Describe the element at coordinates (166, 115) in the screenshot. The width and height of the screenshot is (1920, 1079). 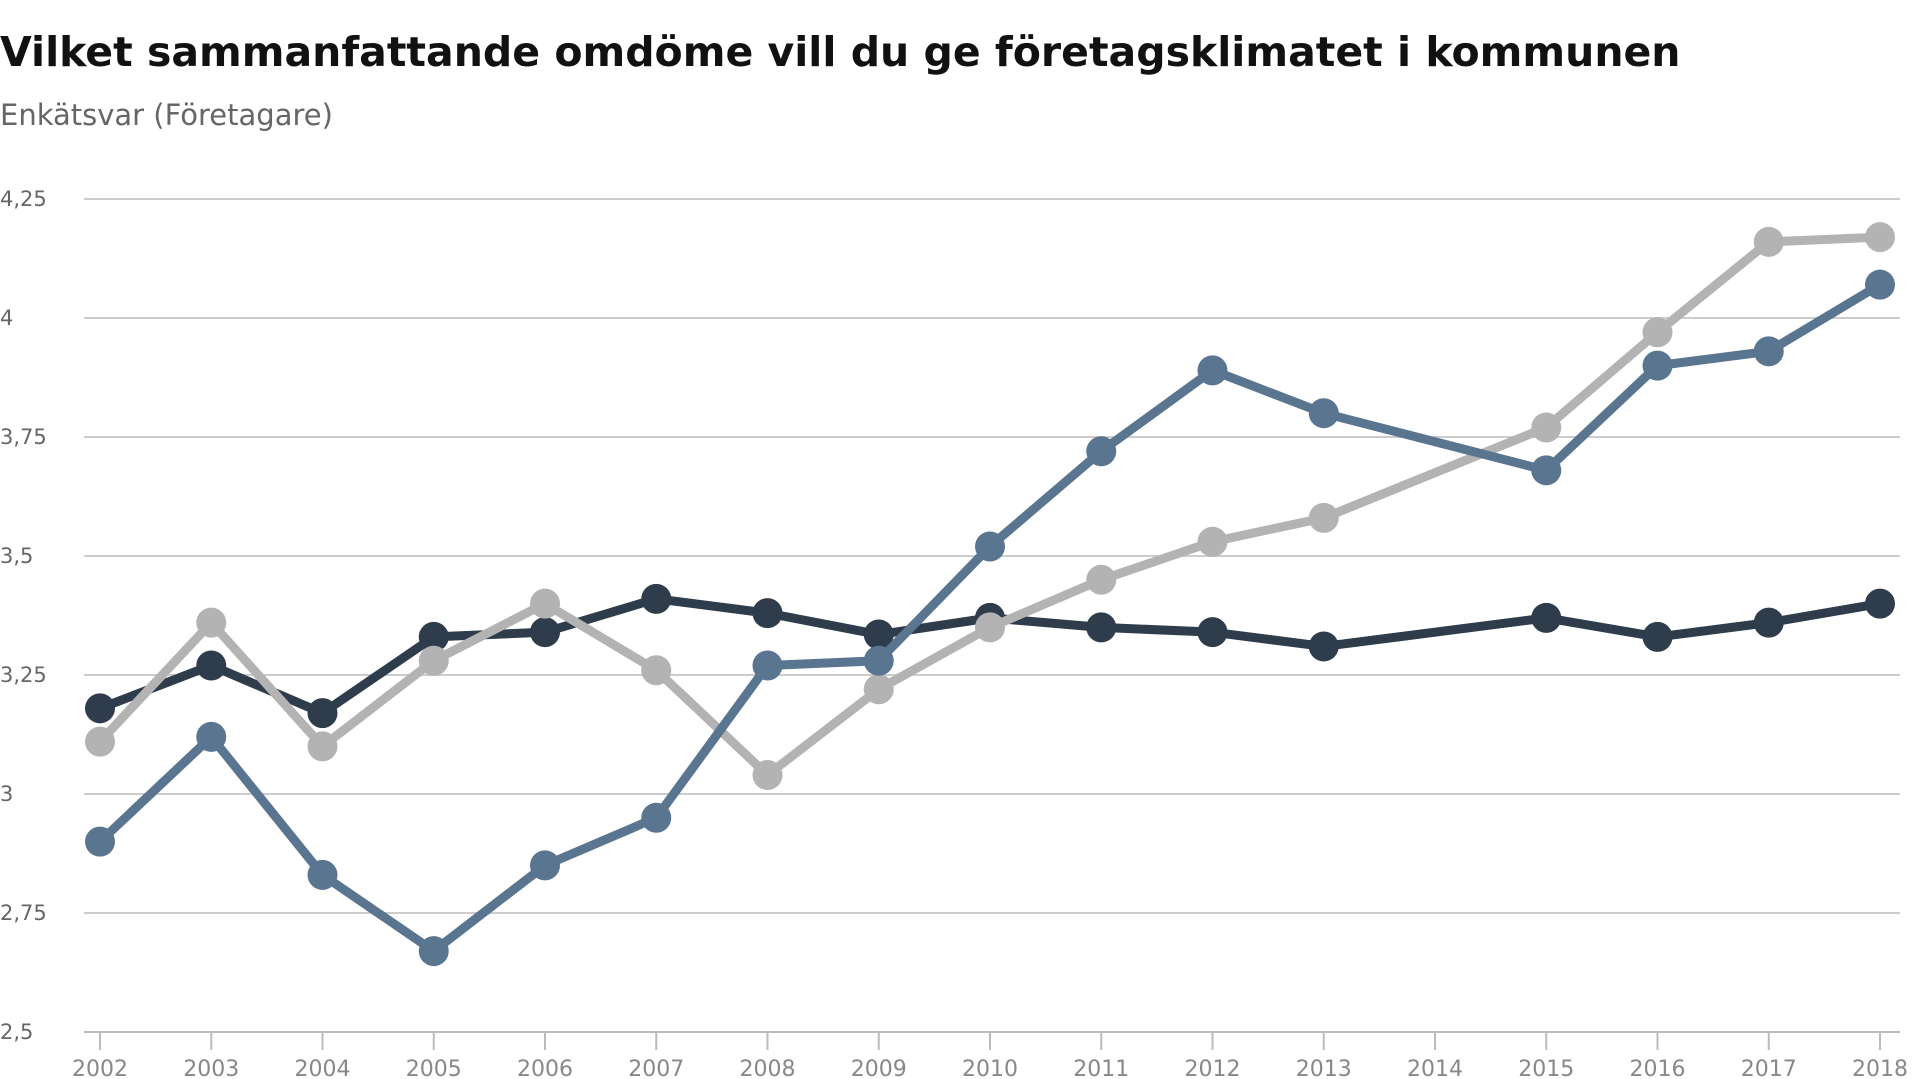
I see `chart-subtitle: Enkätsvar (Företagare)` at that location.